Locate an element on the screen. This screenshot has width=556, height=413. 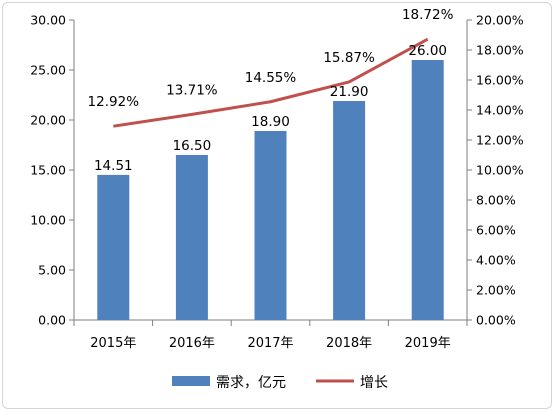
y-right-tick-label: 4.00% is located at coordinates (496, 260).